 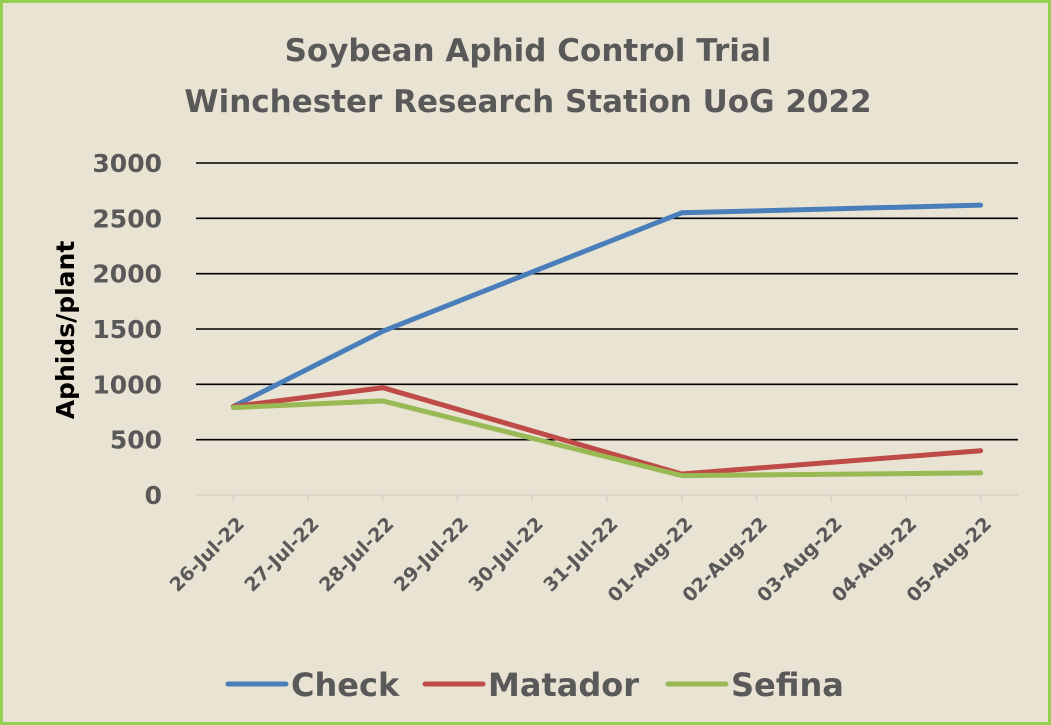 What do you see at coordinates (345, 685) in the screenshot?
I see `legend-label: Check` at bounding box center [345, 685].